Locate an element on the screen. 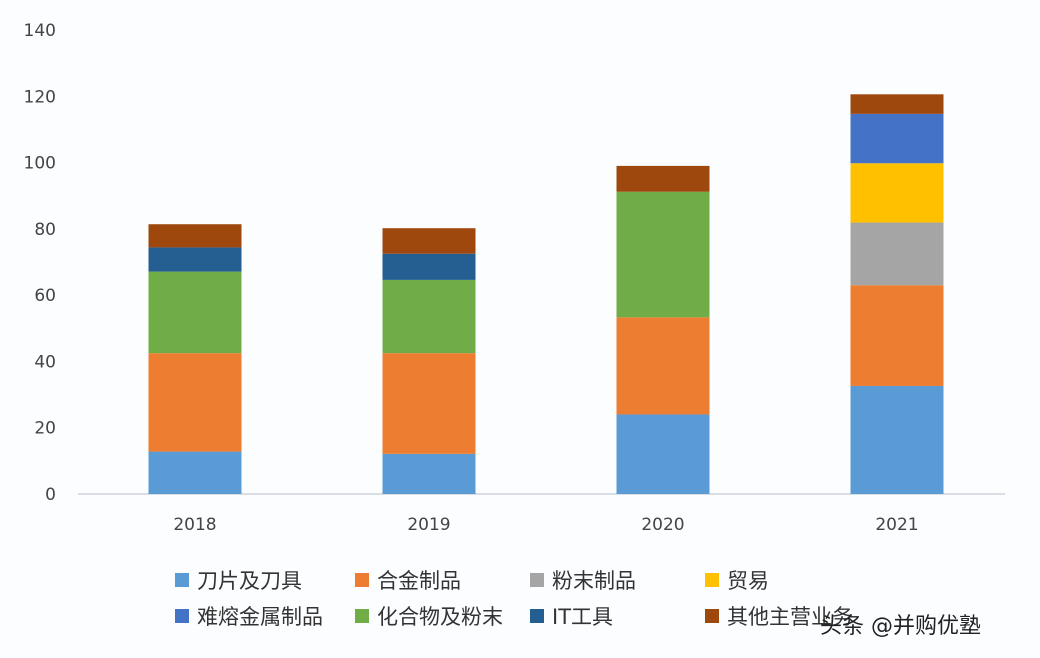 Image resolution: width=1040 pixels, height=658 pixels. y-tick-label: 20 is located at coordinates (45, 429).